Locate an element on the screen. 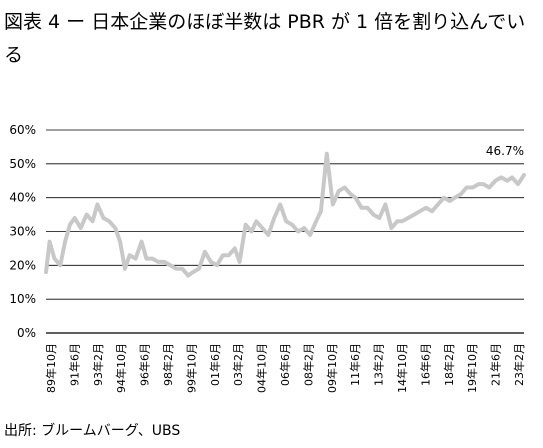 This screenshot has height=448, width=543. chart-title: 図表 4 ー 日本企業のほぼ半数は PBR が 1 倍を割り込んでいる is located at coordinates (265, 38).